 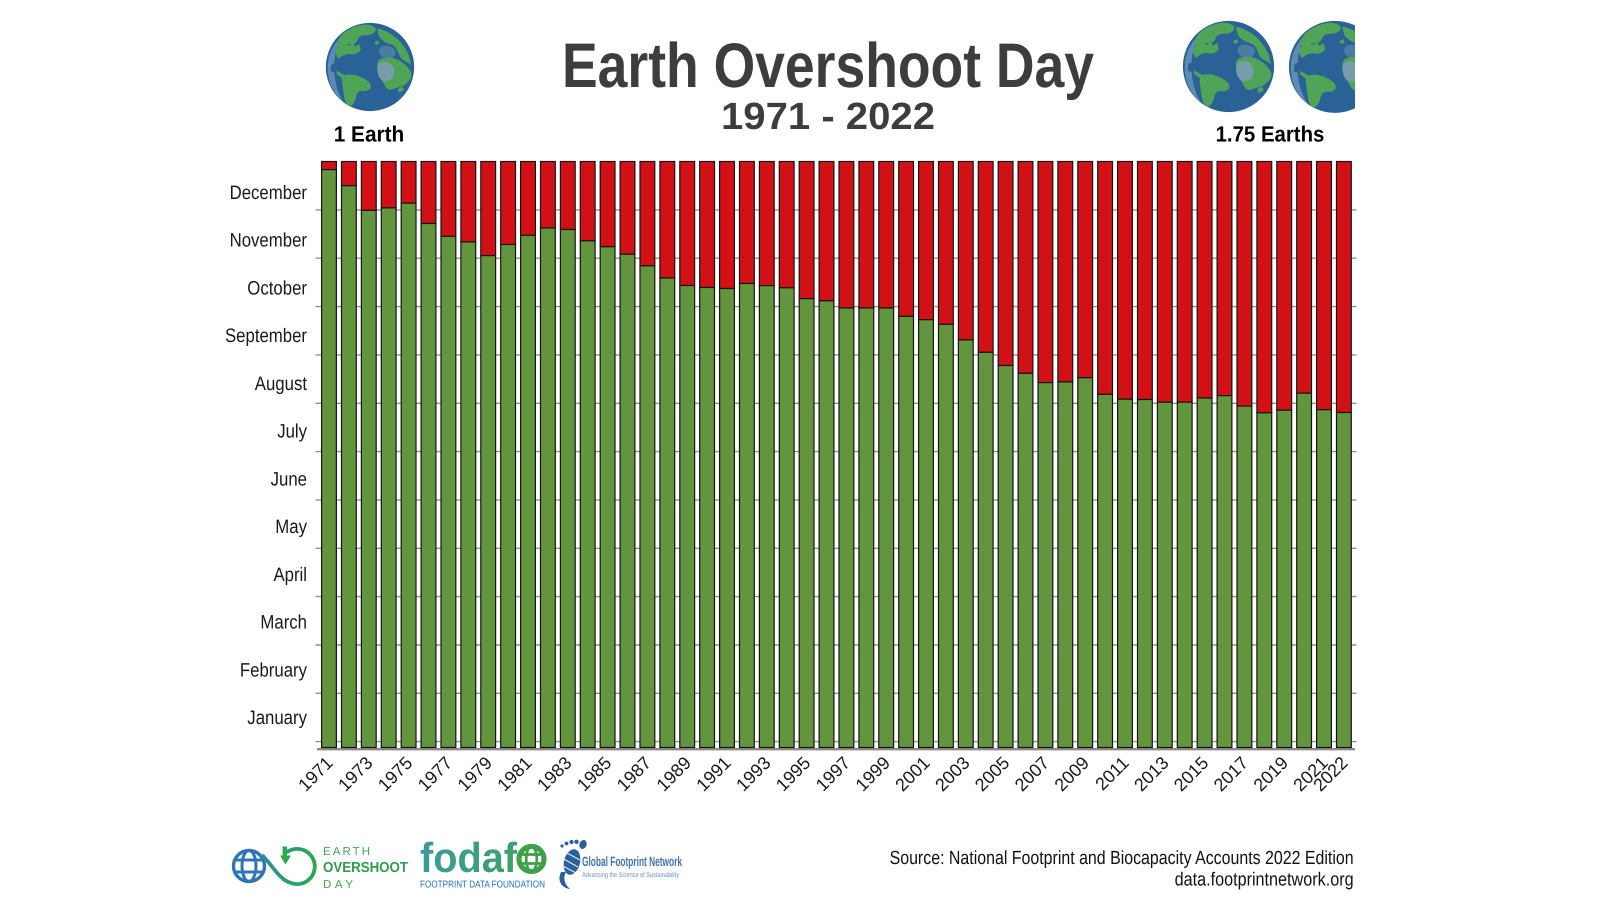 I want to click on svg-text: June, so click(x=289, y=479).